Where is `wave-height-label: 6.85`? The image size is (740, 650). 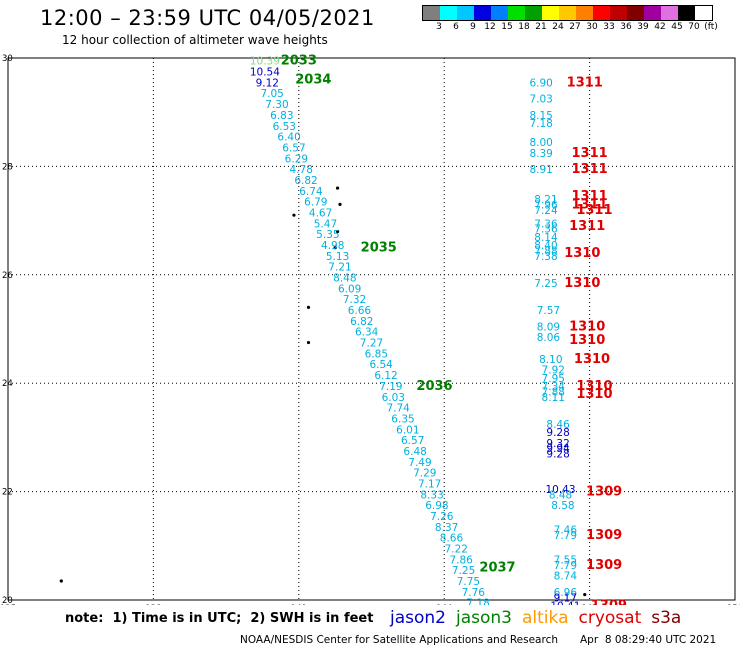
wave-height-label: 6.85 is located at coordinates (376, 354).